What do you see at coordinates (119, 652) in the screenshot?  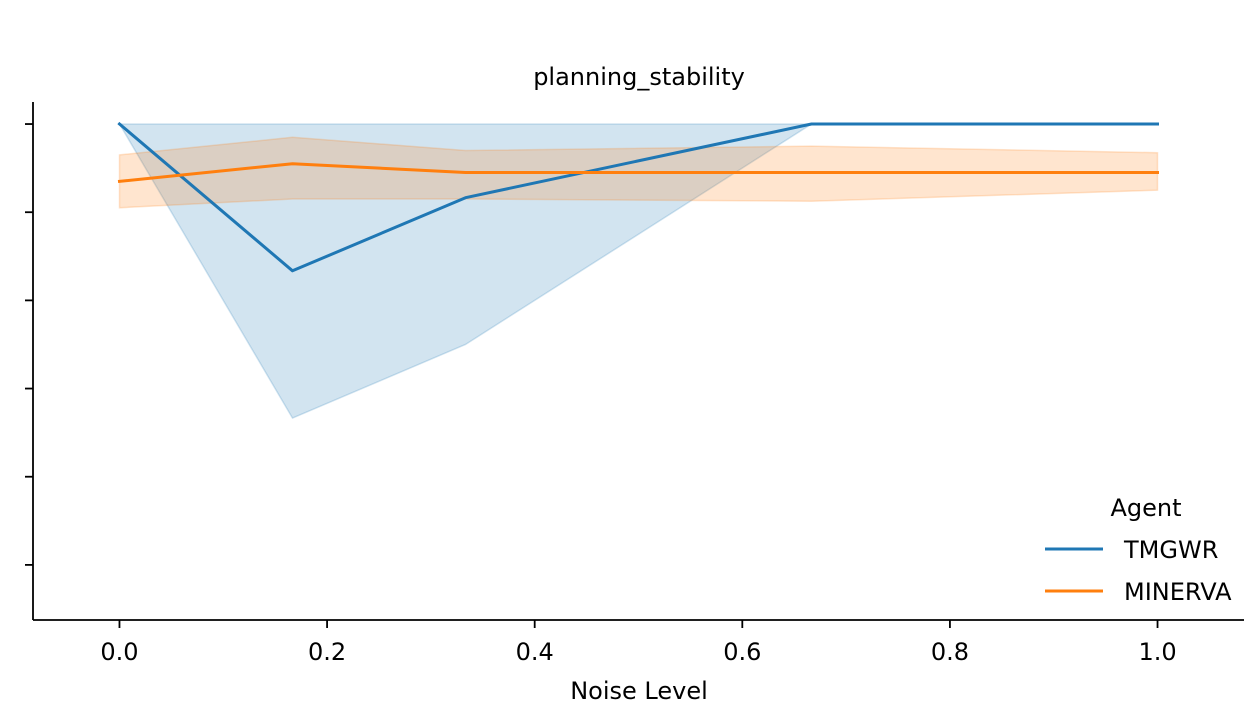 I see `x-tick-label: 0.0` at bounding box center [119, 652].